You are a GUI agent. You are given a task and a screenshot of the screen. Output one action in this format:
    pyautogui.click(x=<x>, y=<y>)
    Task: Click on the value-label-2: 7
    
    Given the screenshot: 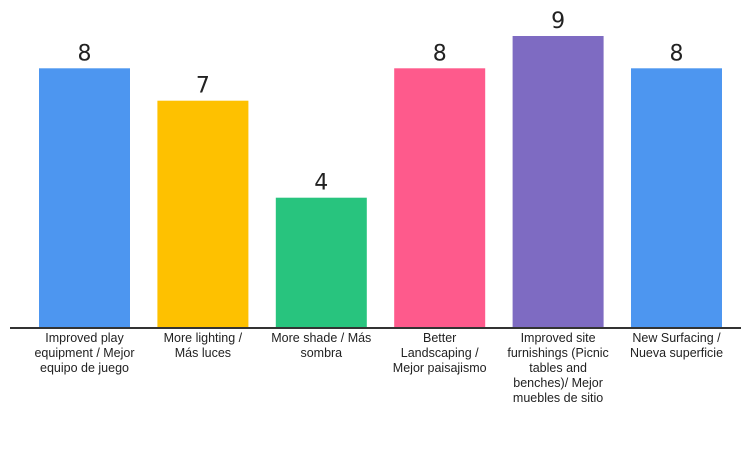 What is the action you would take?
    pyautogui.click(x=203, y=86)
    